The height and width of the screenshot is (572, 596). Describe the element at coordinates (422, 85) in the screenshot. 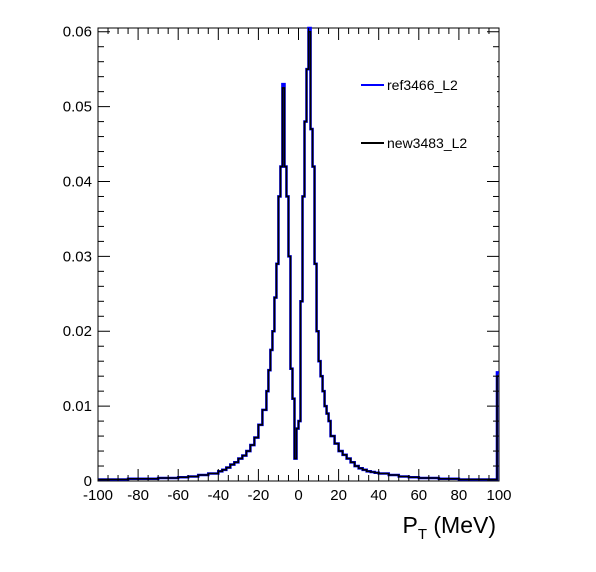

I see `legend-label-ref3466_L2: ref3466_L2` at that location.